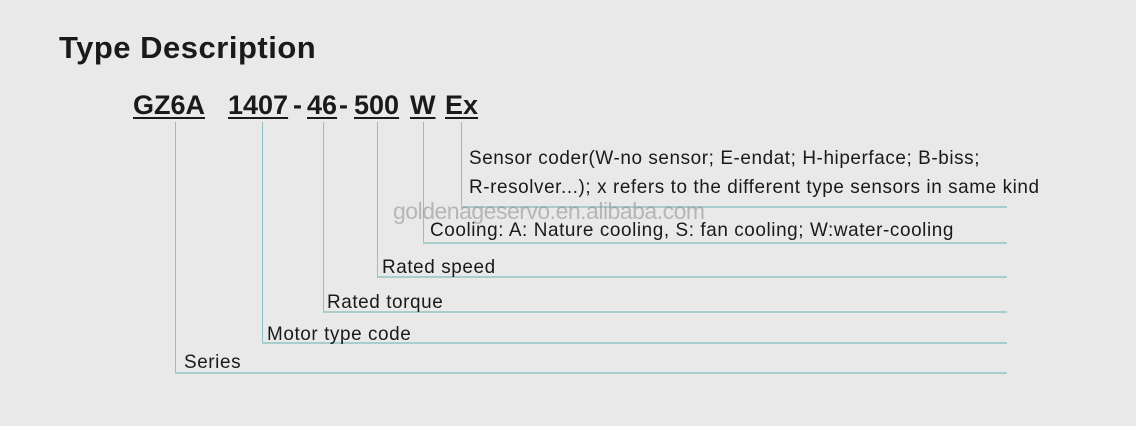 The image size is (1136, 426). I want to click on torque-leader-line, so click(323, 217).